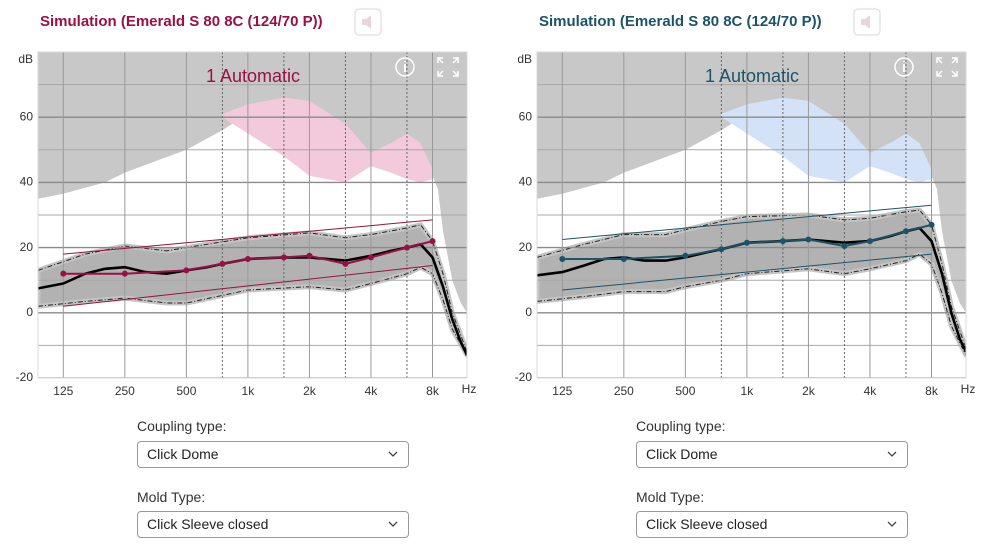 The image size is (996, 558). I want to click on upper-limit, so click(751, 279).